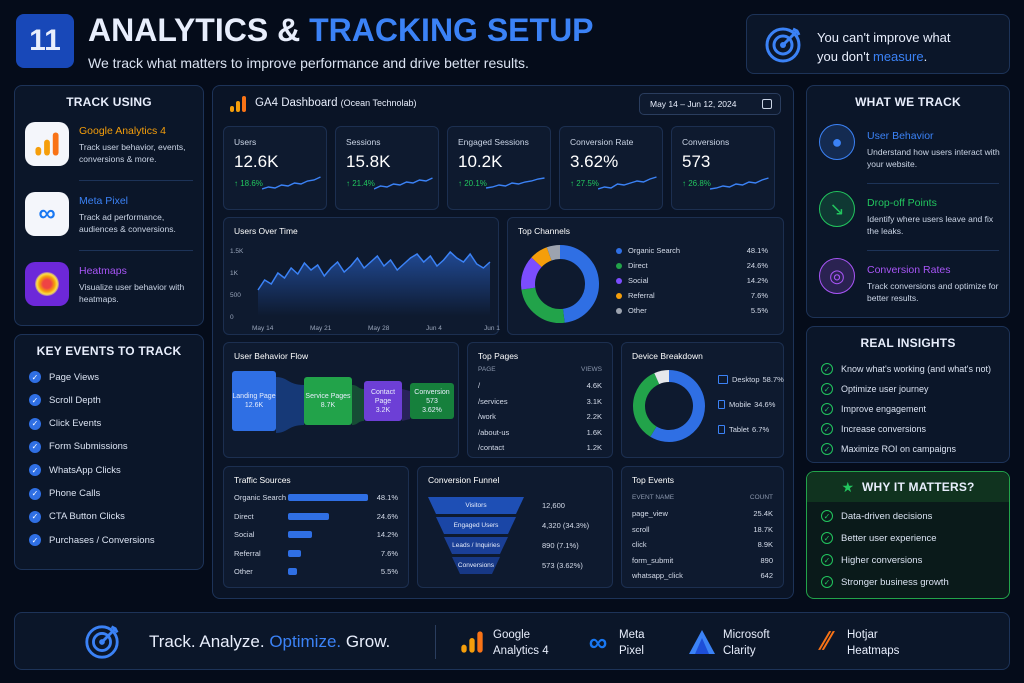 The width and height of the screenshot is (1024, 683). Describe the element at coordinates (432, 392) in the screenshot. I see `flow-step-label: Conversion` at that location.